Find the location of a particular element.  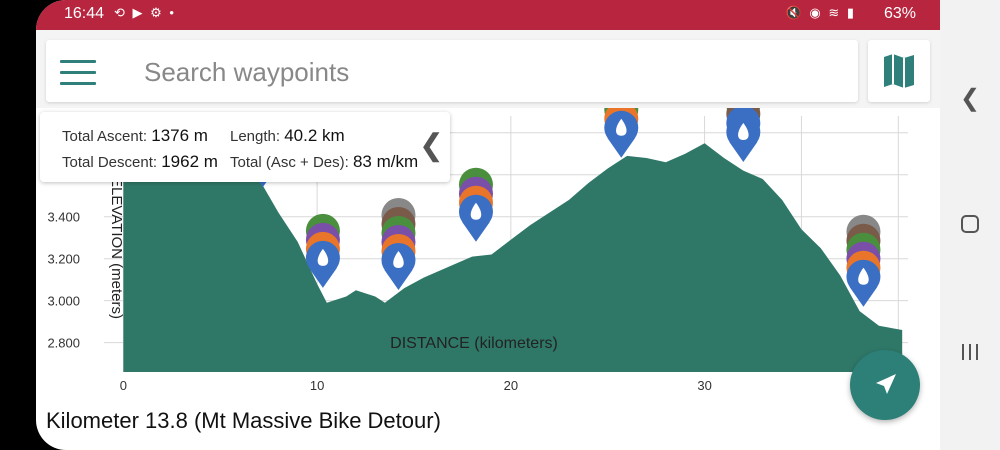

y-tick-label: 3.200 is located at coordinates (63, 259).